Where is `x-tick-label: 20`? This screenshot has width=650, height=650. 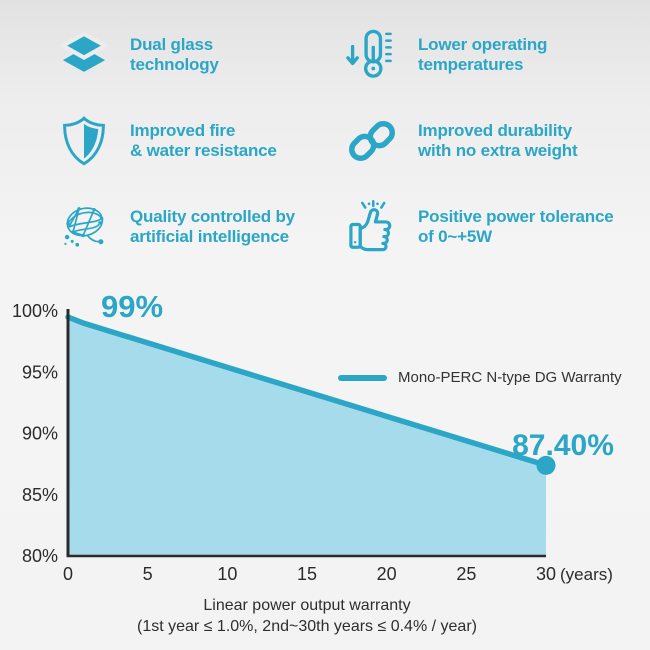 x-tick-label: 20 is located at coordinates (387, 574).